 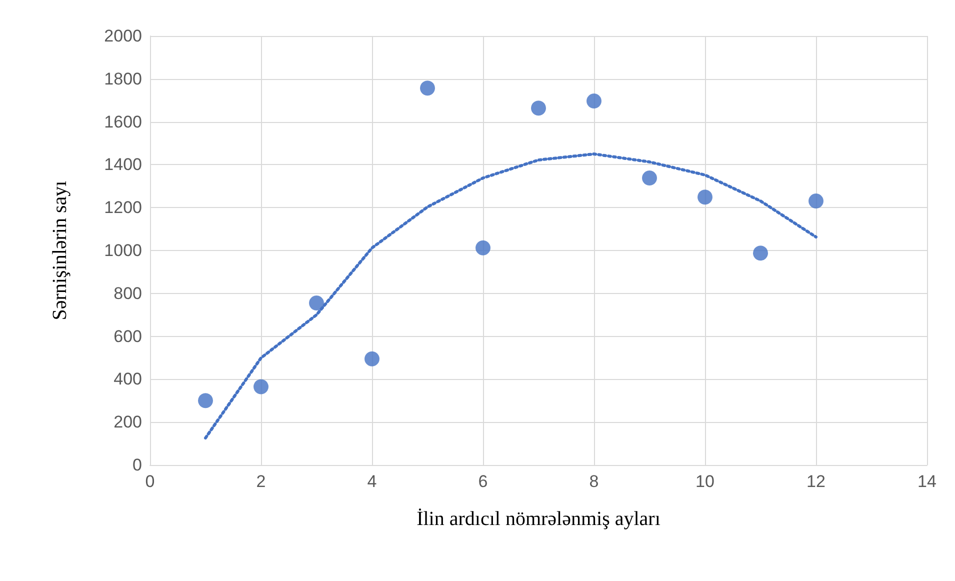 What do you see at coordinates (123, 36) in the screenshot?
I see `y-tick-label: 2000` at bounding box center [123, 36].